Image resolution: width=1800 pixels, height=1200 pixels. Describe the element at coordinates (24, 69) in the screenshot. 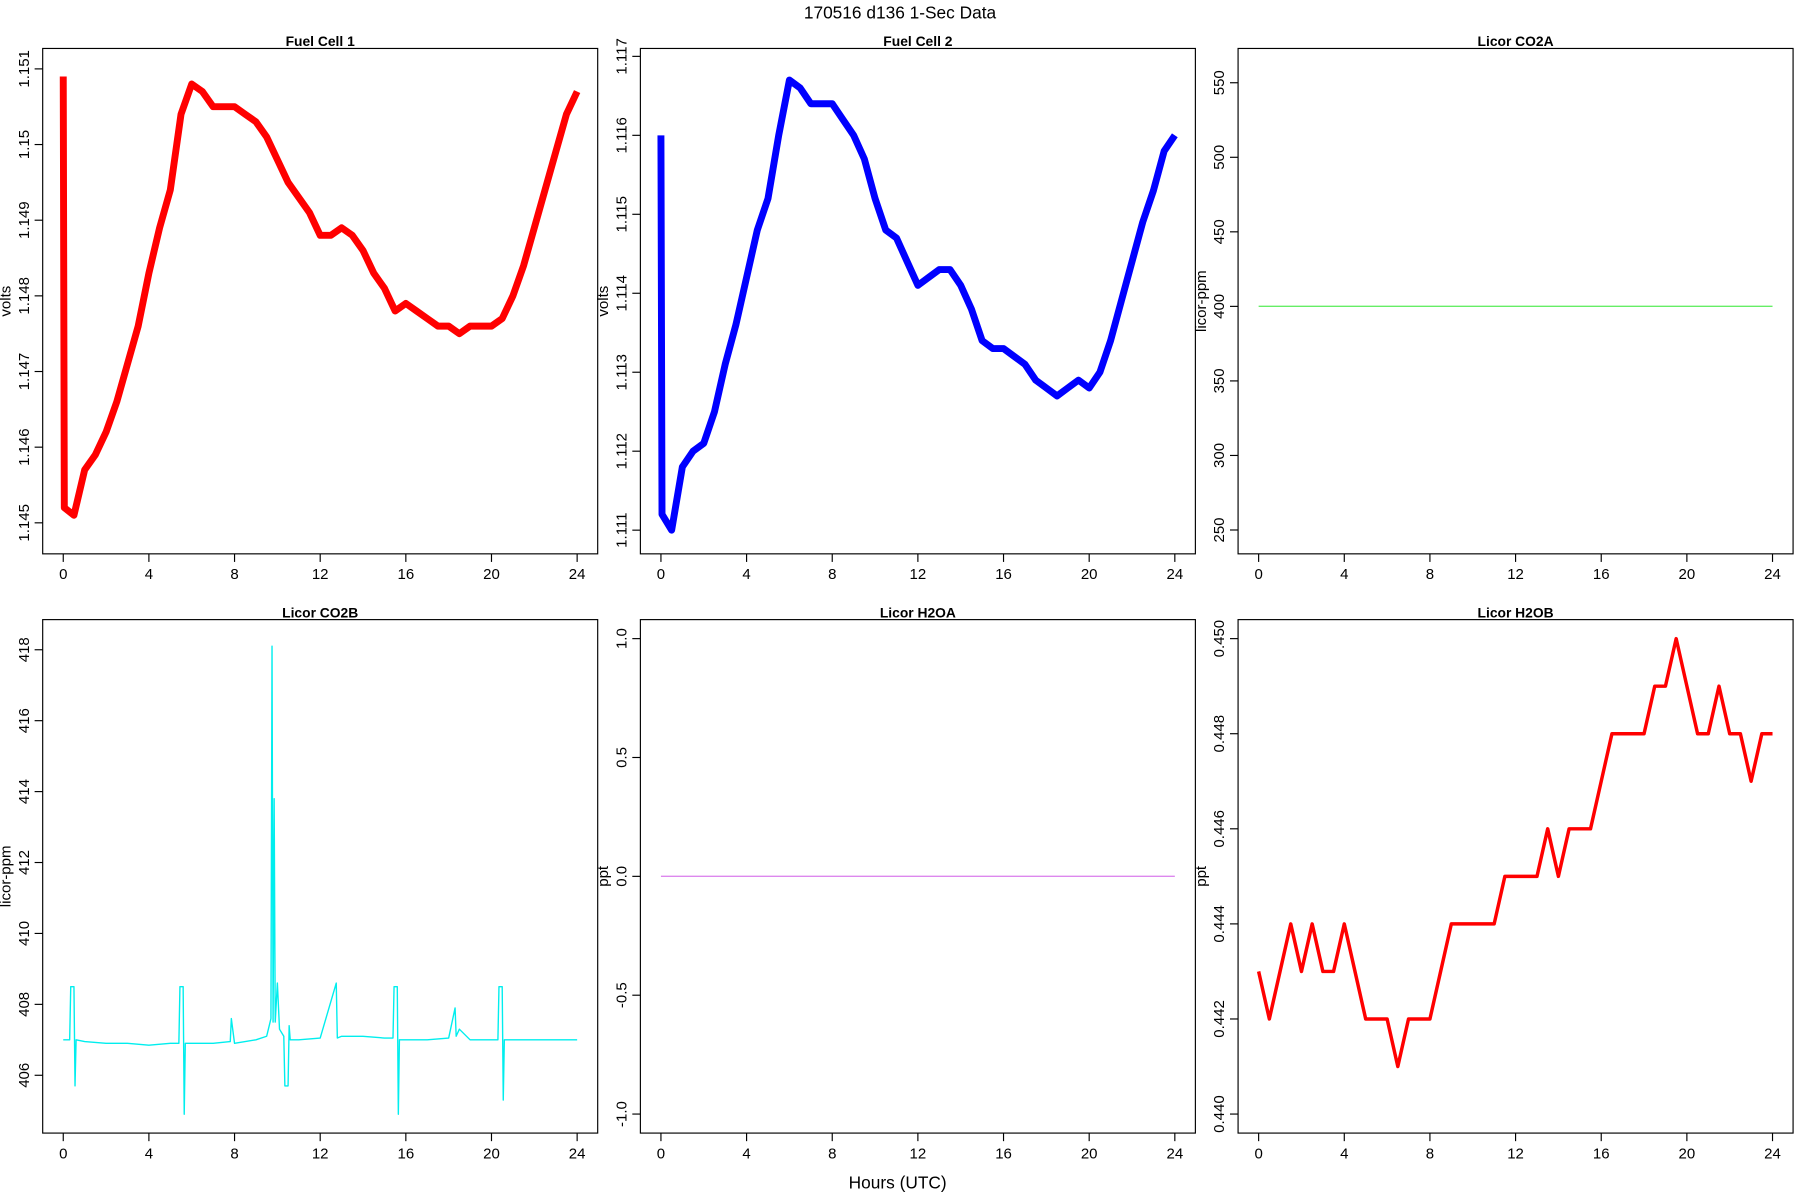

I see `y-tick-label: 1.151` at that location.